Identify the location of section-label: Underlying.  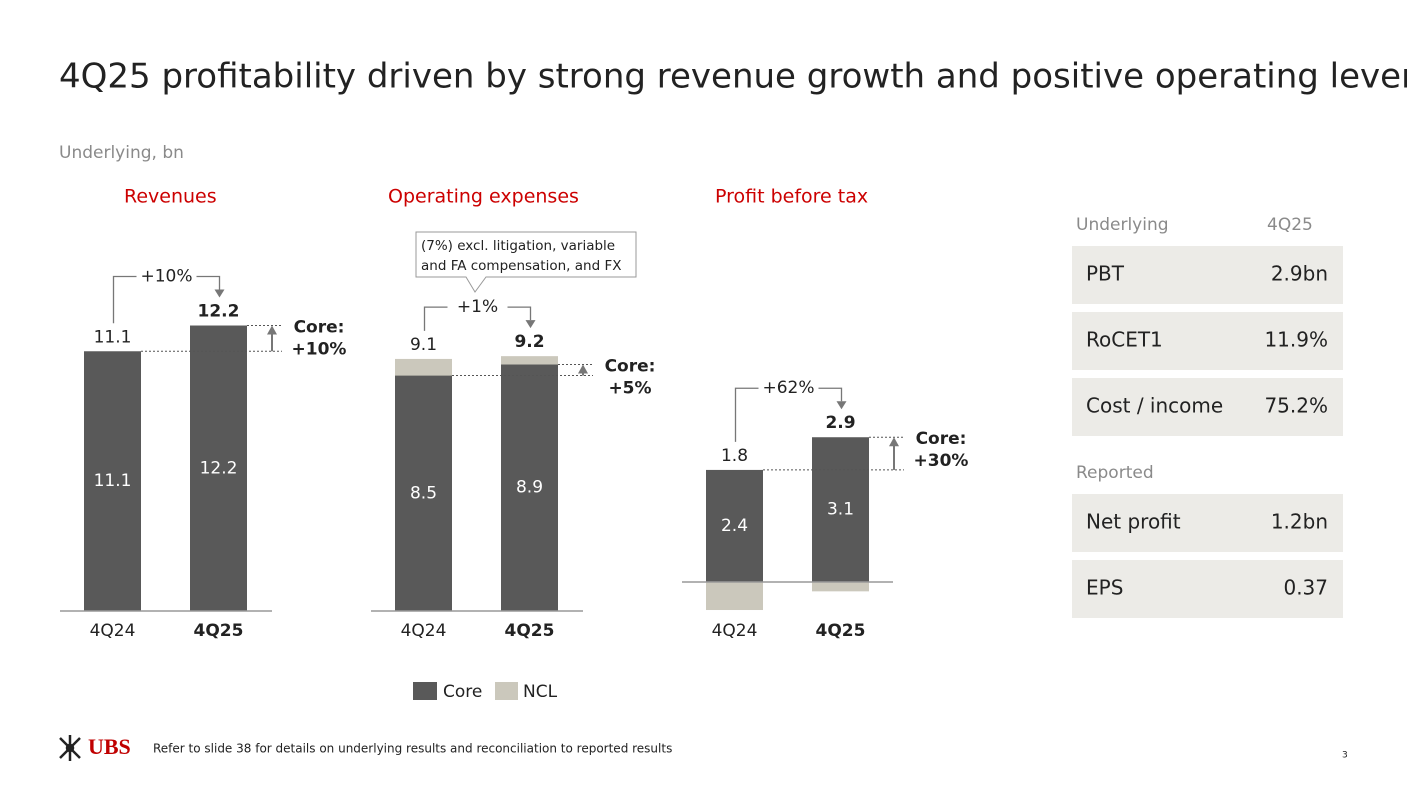
(1122, 225).